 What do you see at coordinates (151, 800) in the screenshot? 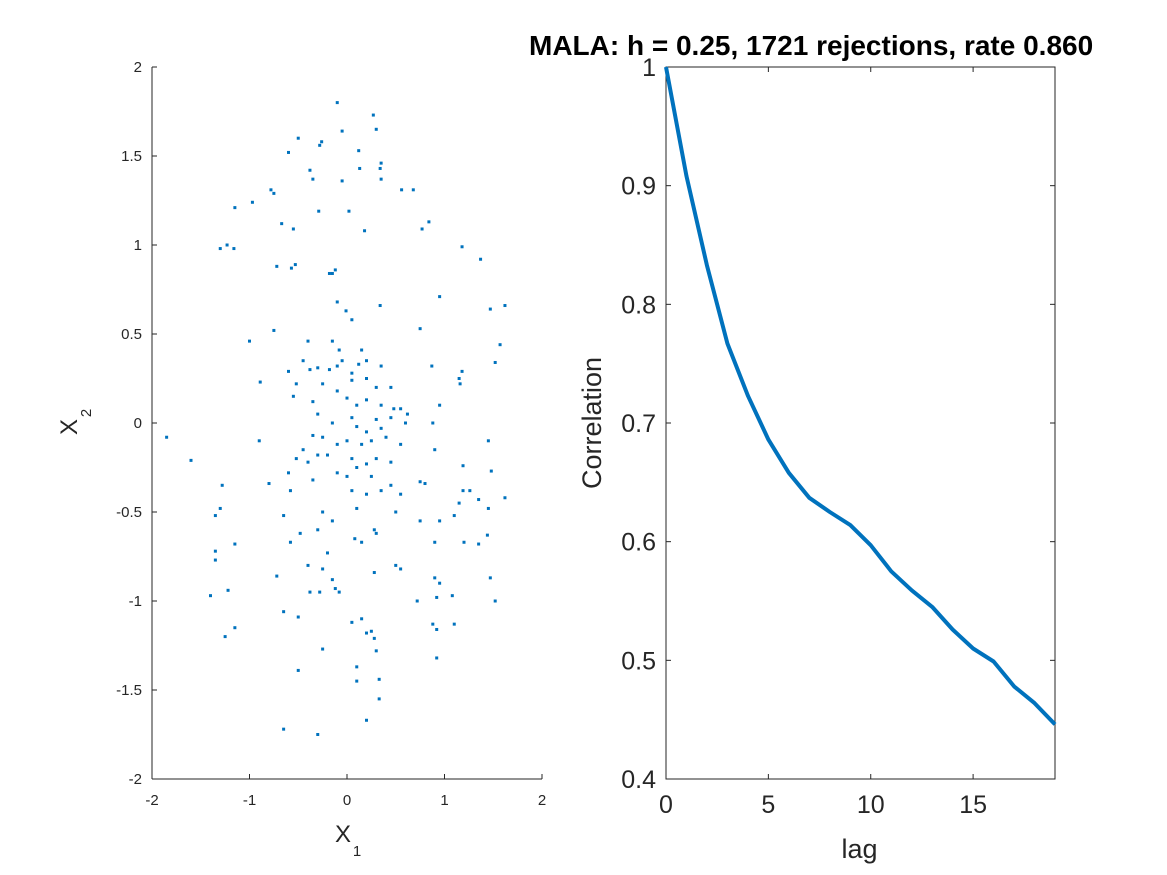
I see `scatter-x-tick-label: -2` at bounding box center [151, 800].